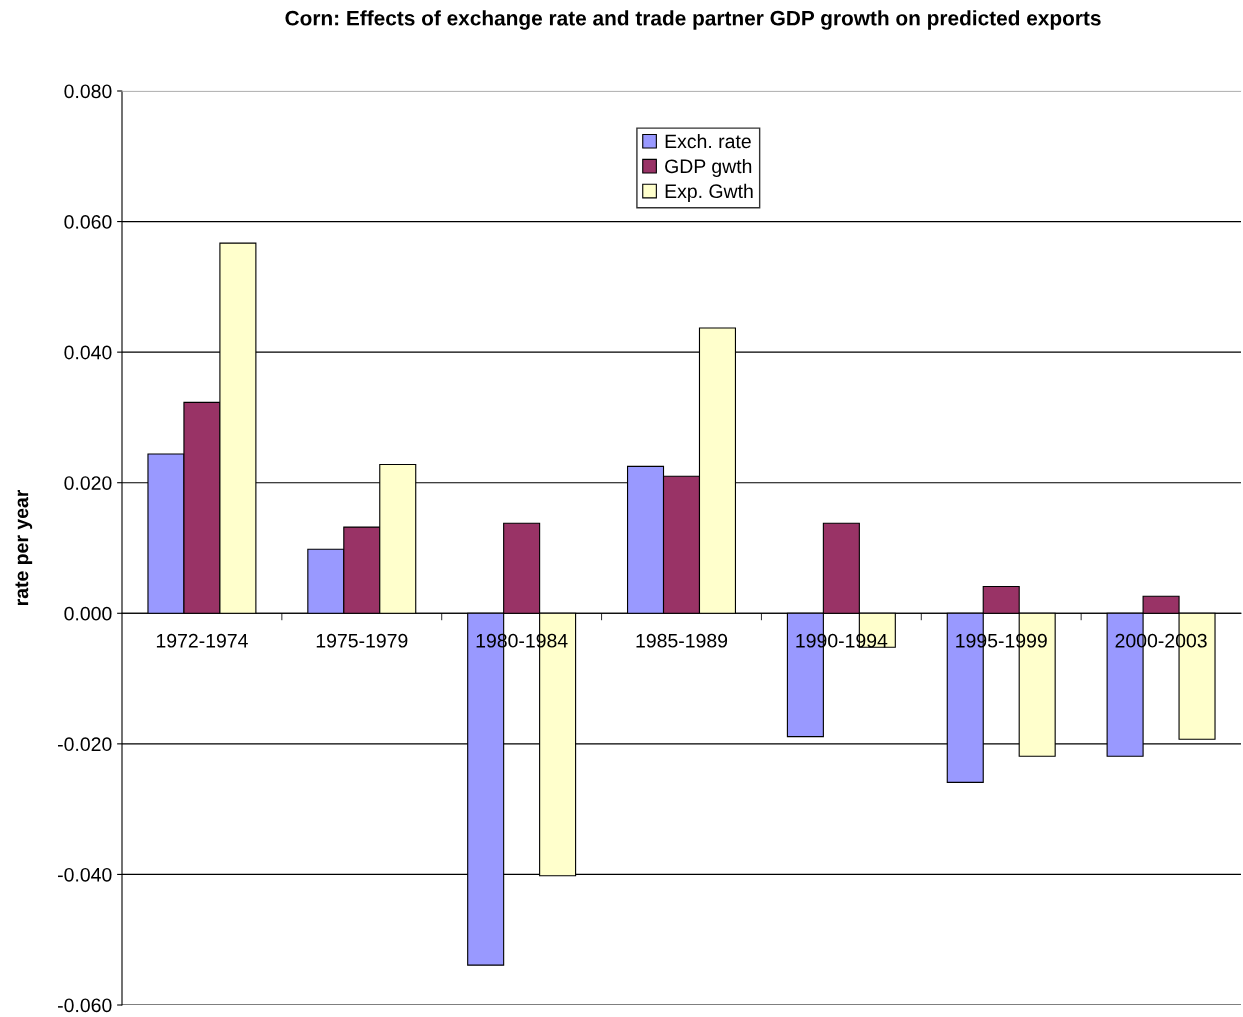  Describe the element at coordinates (88, 613) in the screenshot. I see `y-tick-label: 0.000` at that location.